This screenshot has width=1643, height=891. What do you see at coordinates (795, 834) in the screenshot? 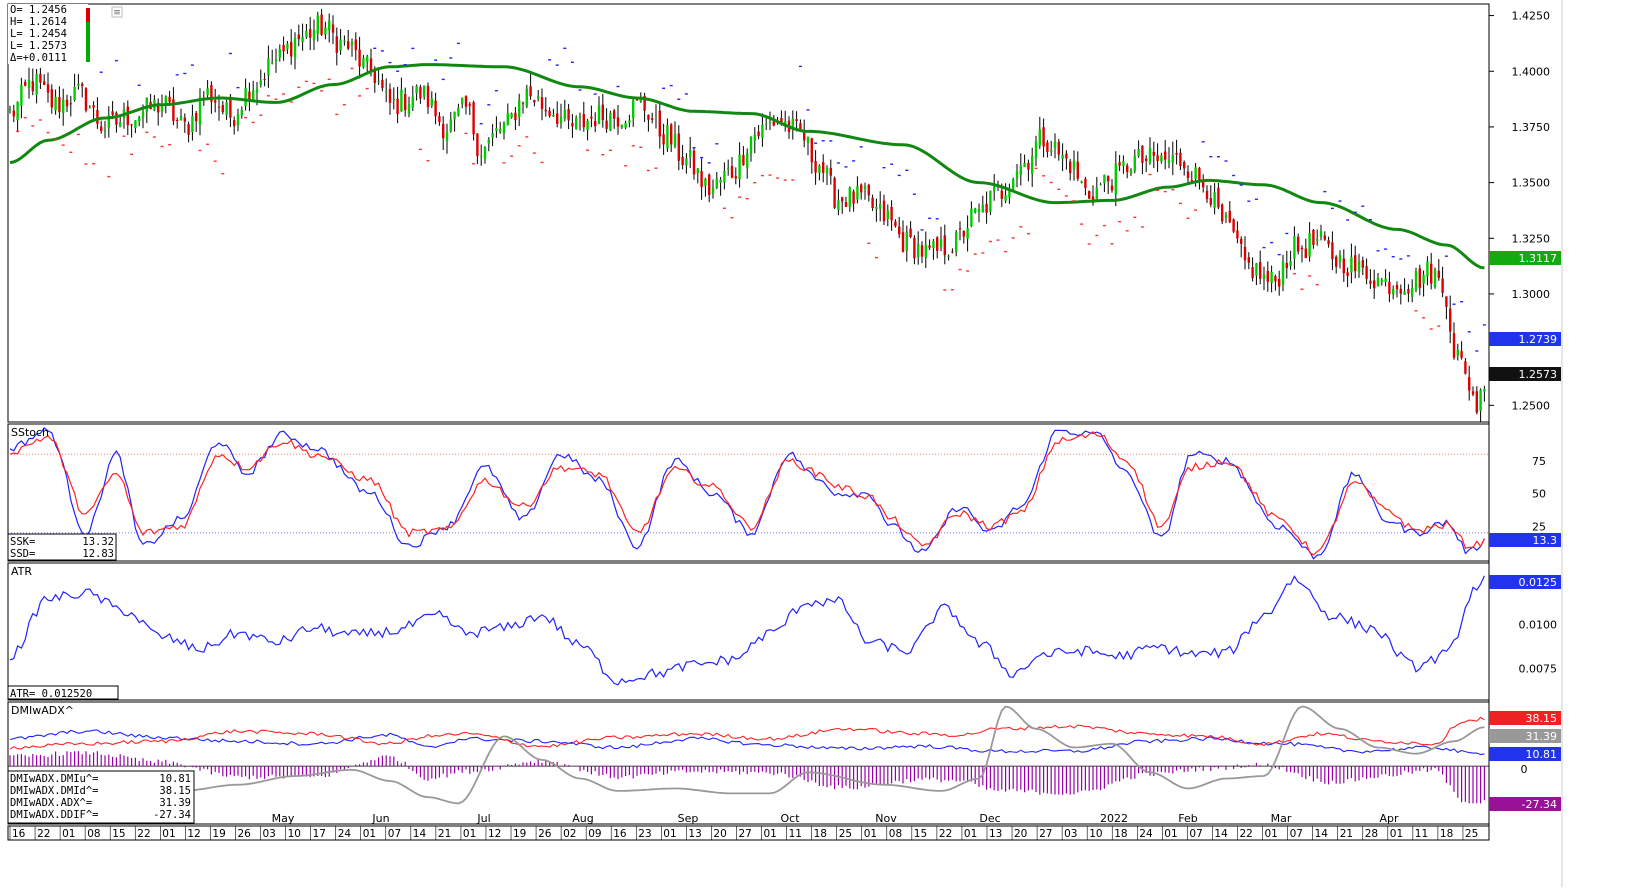
I see `time-day-label: 11` at bounding box center [795, 834].